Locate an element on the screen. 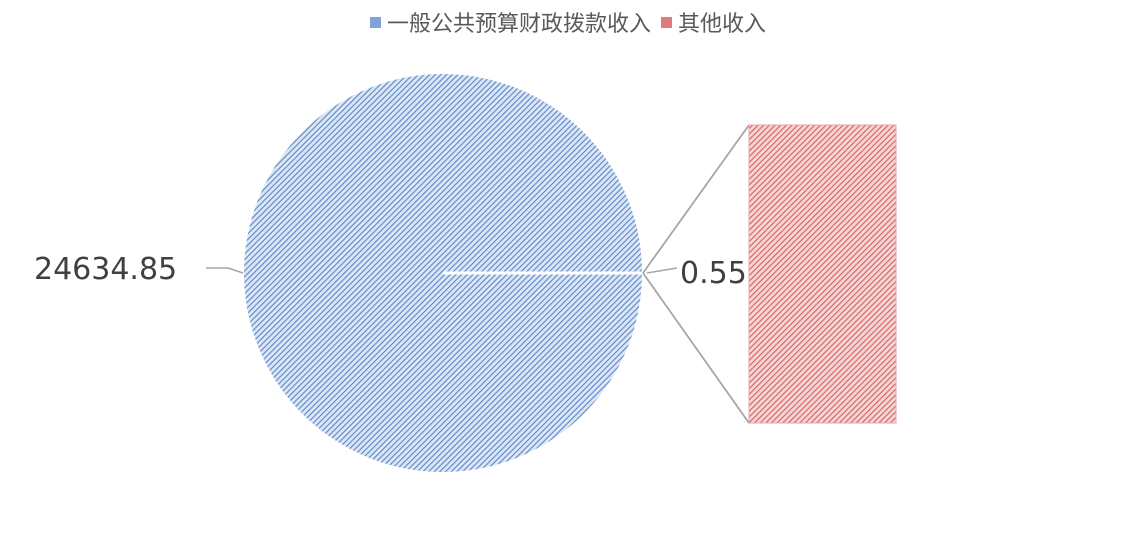  connector-line-bottom is located at coordinates (696, 348).